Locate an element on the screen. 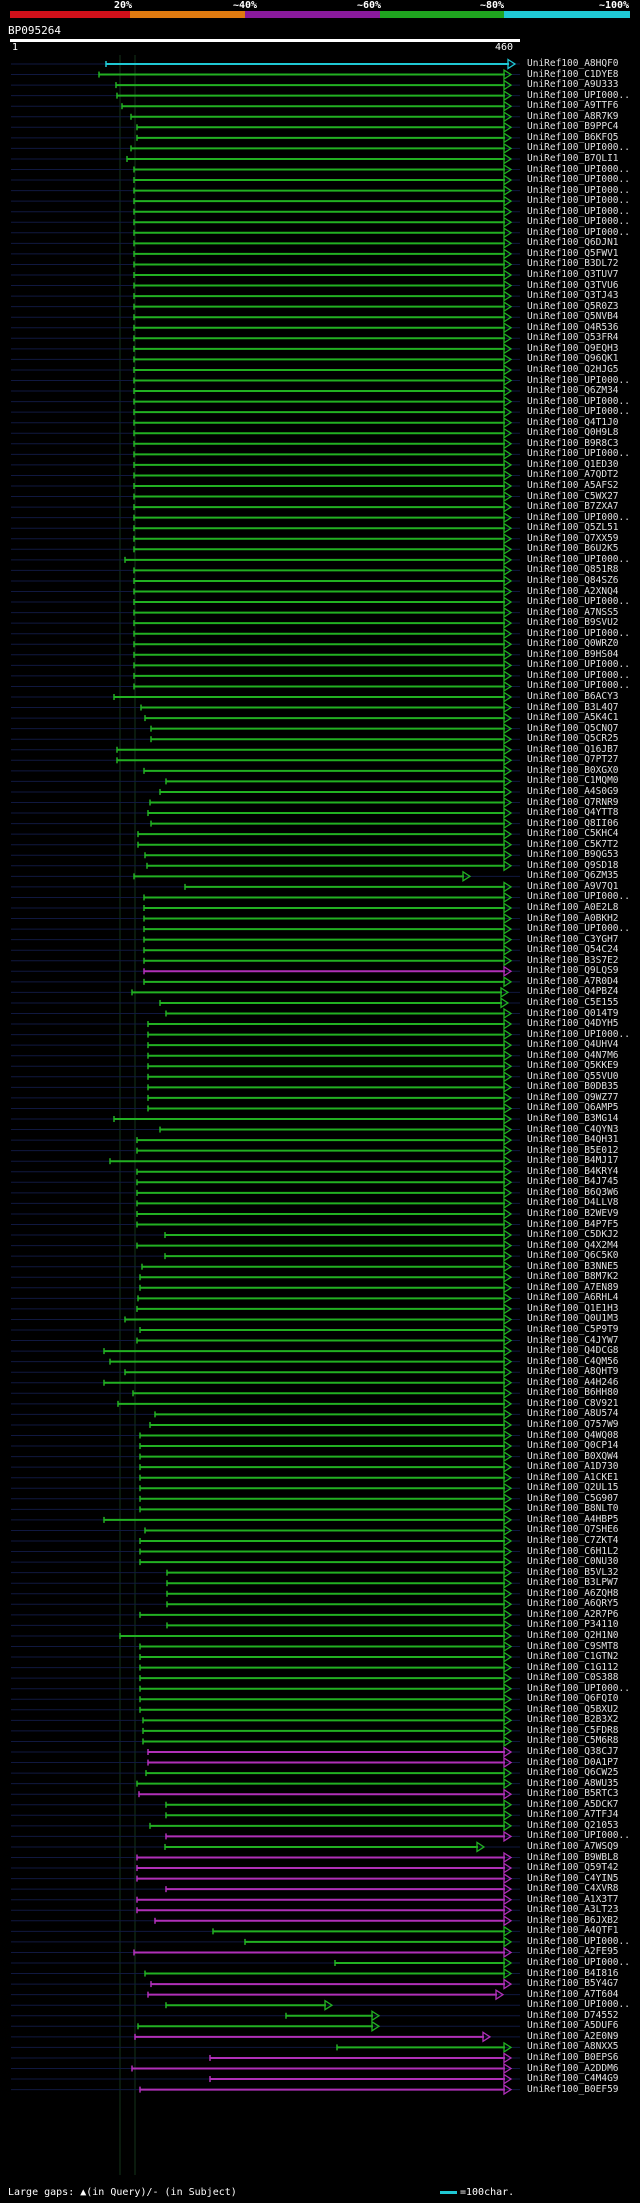  hit-label: UniRef100_C4YIN5 is located at coordinates (573, 1878).